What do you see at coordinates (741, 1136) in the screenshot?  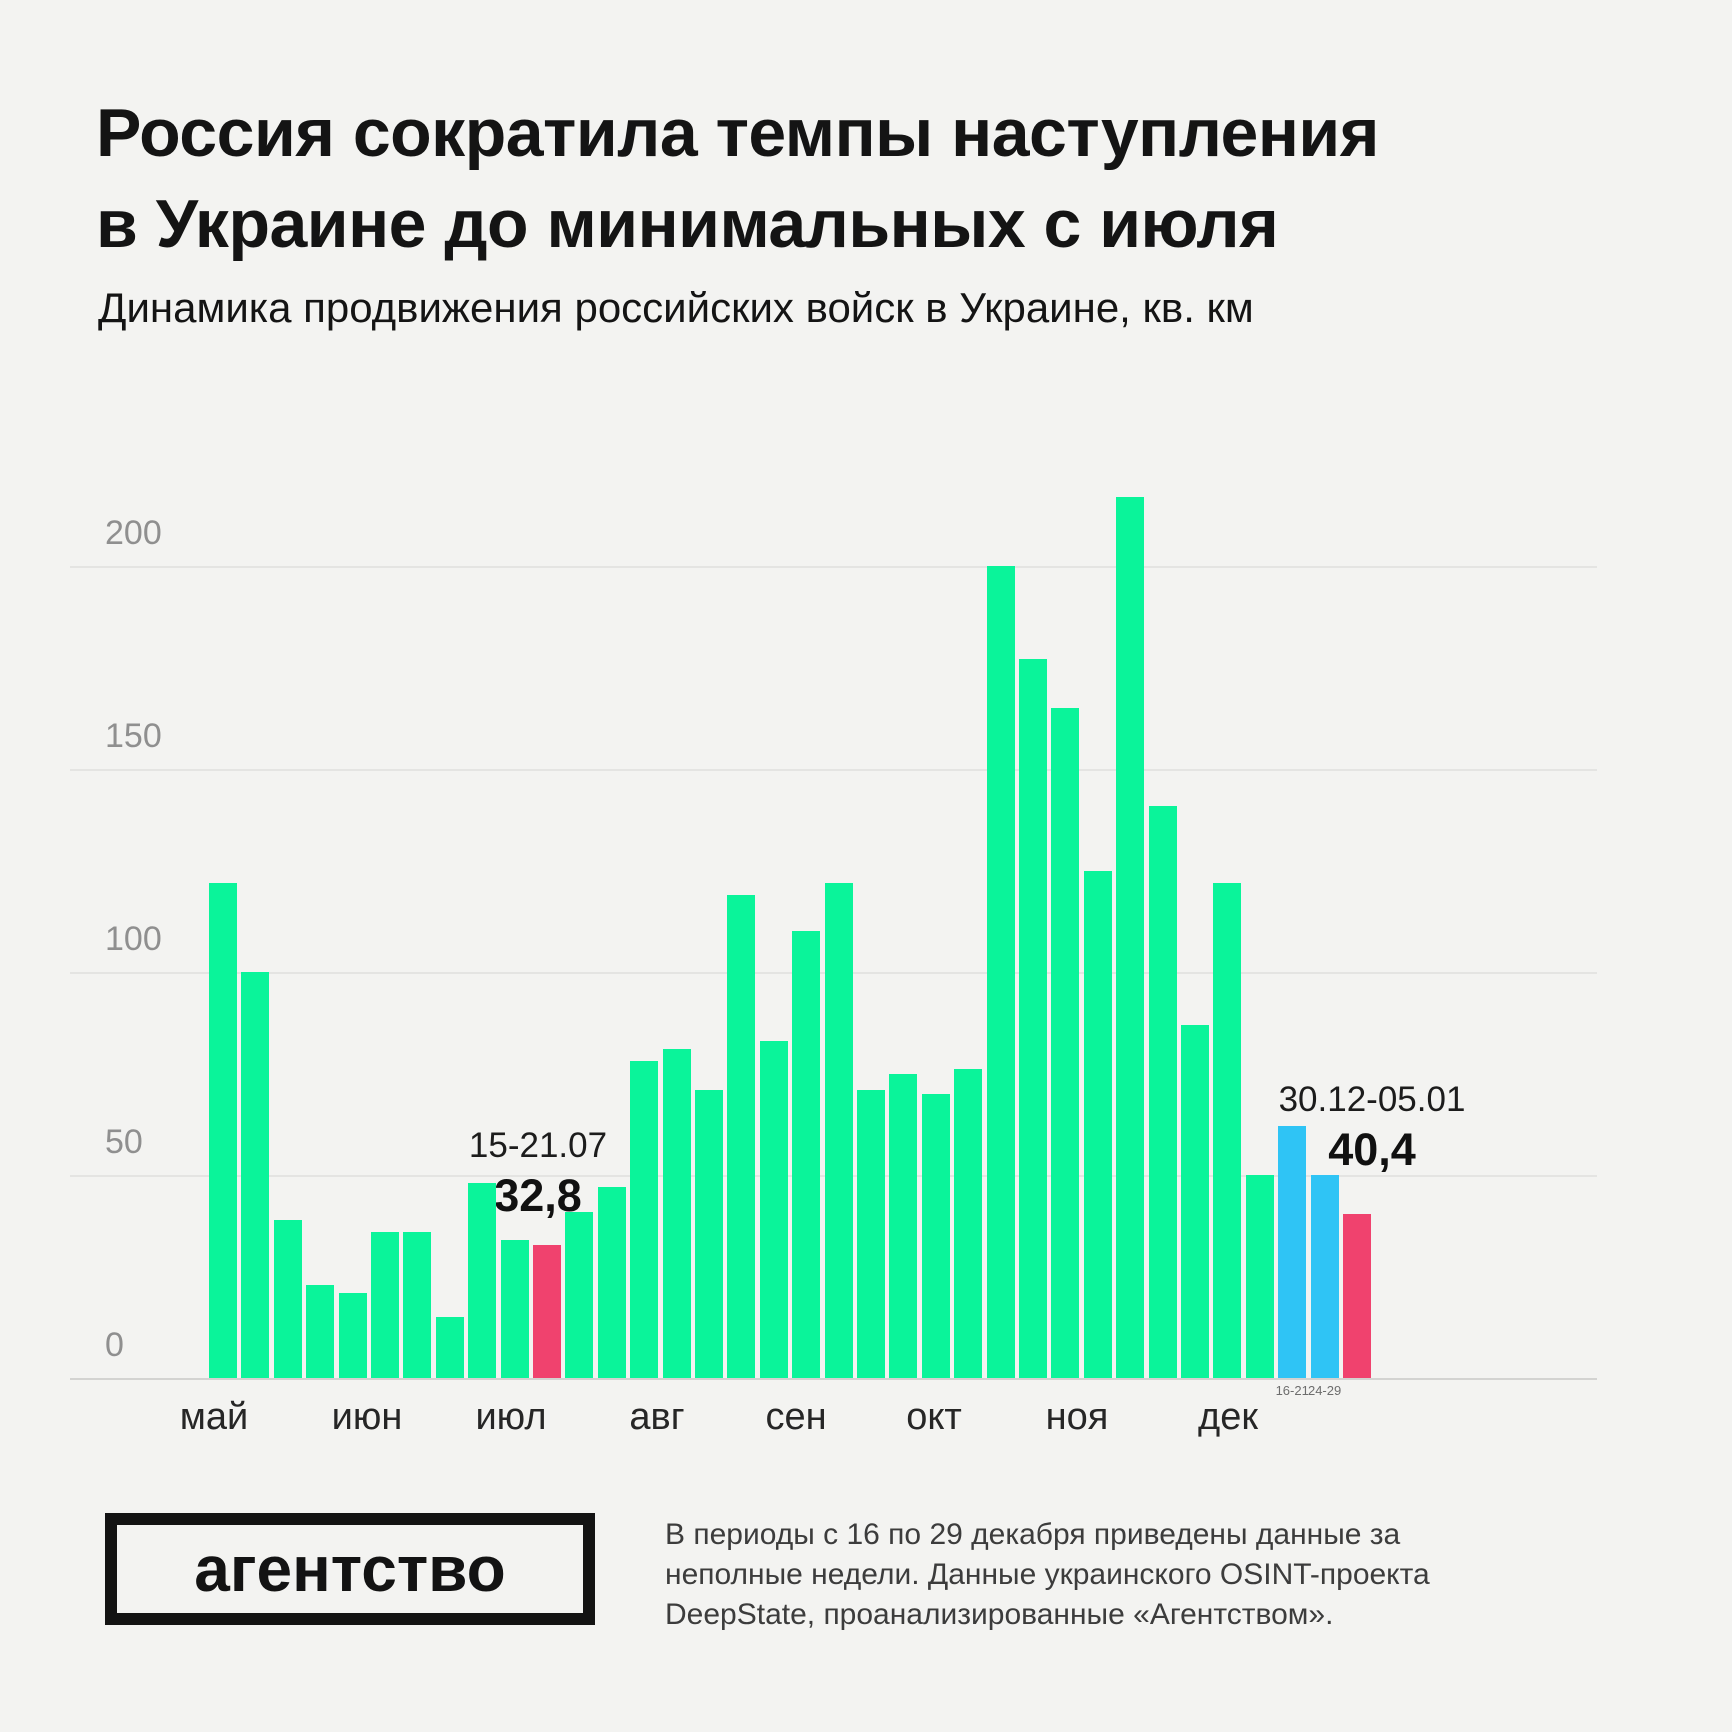 I see `bar-week-17-green` at bounding box center [741, 1136].